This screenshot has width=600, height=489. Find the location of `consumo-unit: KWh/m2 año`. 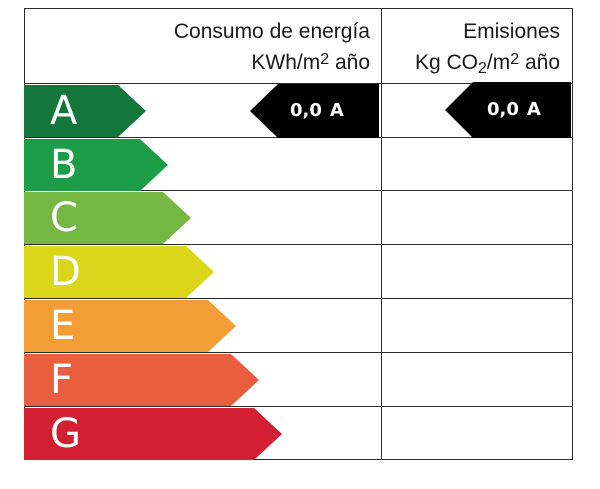

consumo-unit: KWh/m2 año is located at coordinates (310, 62).